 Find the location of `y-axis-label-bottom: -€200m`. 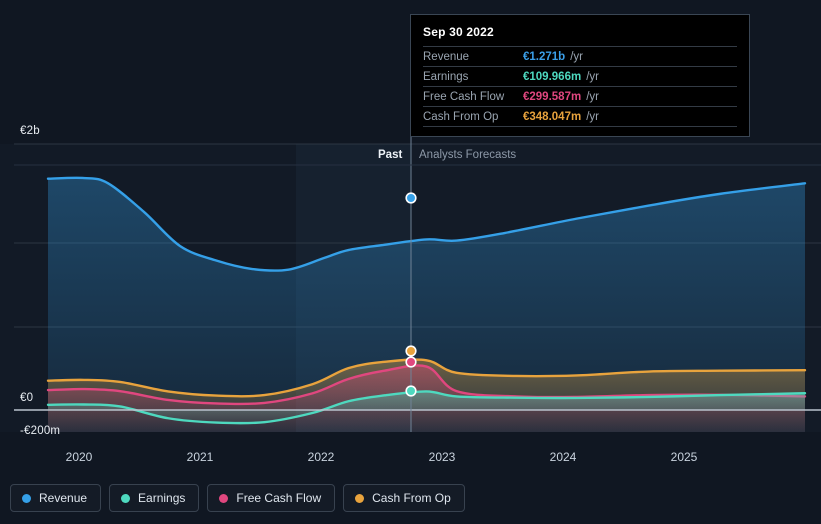

y-axis-label-bottom: -€200m is located at coordinates (40, 431).